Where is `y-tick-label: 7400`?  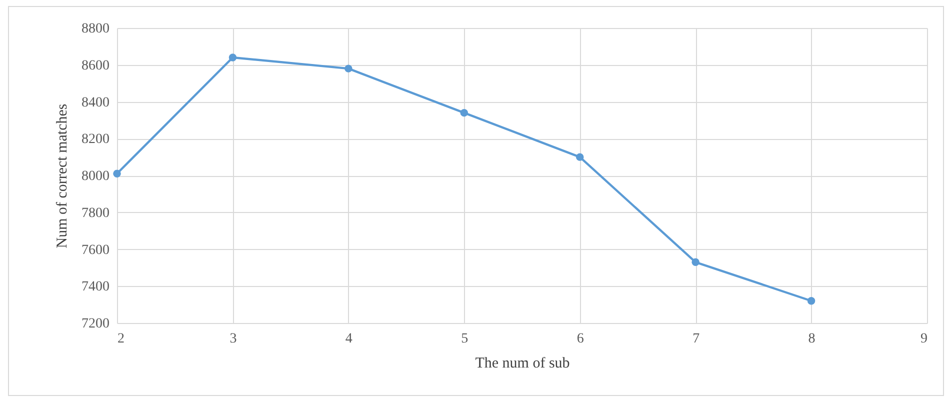
y-tick-label: 7400 is located at coordinates (96, 287).